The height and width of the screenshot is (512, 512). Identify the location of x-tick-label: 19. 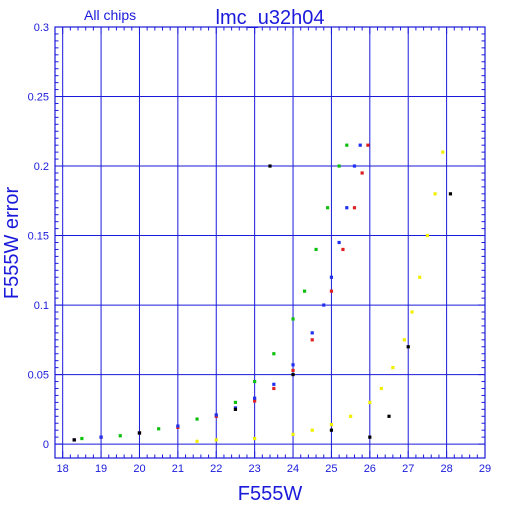
(101, 469).